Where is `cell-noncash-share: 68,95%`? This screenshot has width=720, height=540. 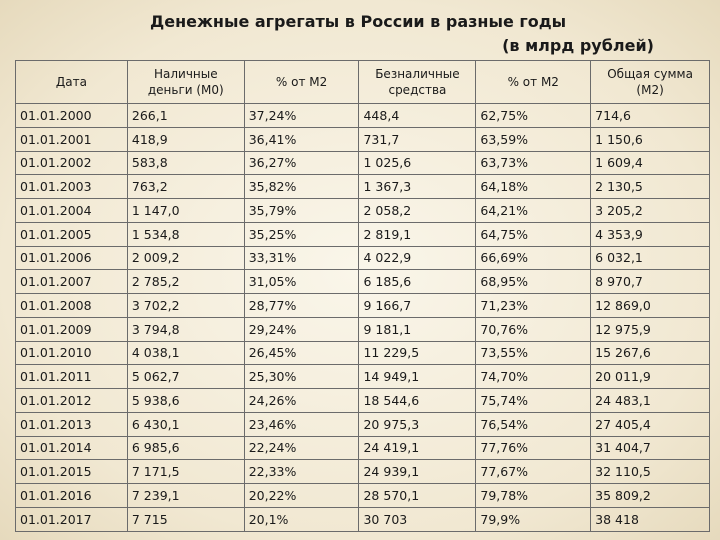
cell-noncash-share: 68,95% is located at coordinates (533, 281).